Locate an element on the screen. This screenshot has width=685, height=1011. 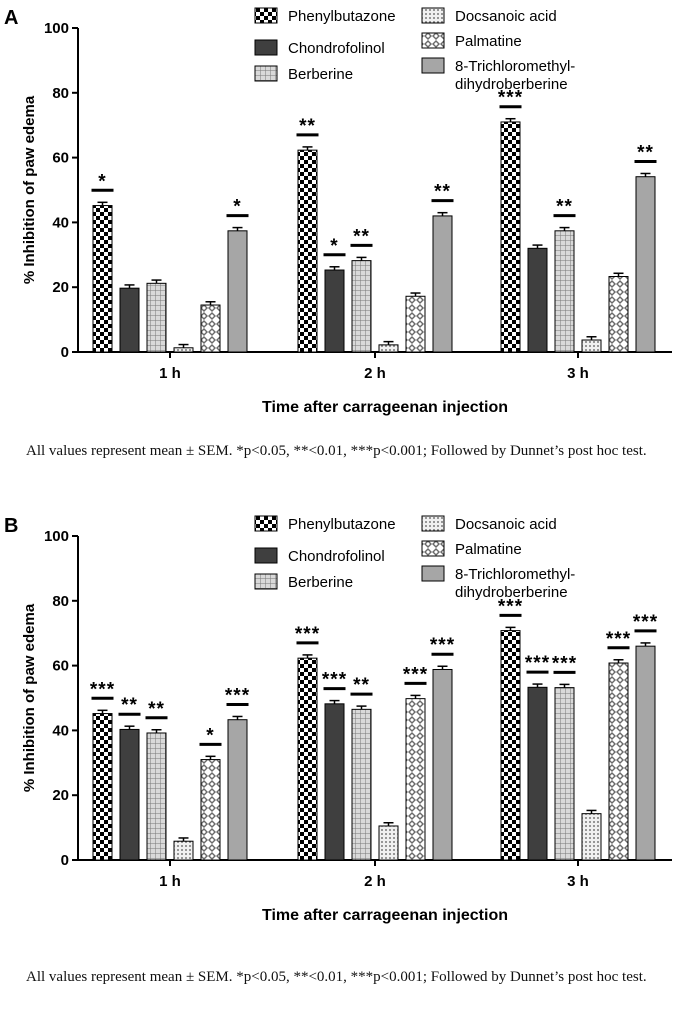
y-tick-label: 60 is located at coordinates (60, 666).